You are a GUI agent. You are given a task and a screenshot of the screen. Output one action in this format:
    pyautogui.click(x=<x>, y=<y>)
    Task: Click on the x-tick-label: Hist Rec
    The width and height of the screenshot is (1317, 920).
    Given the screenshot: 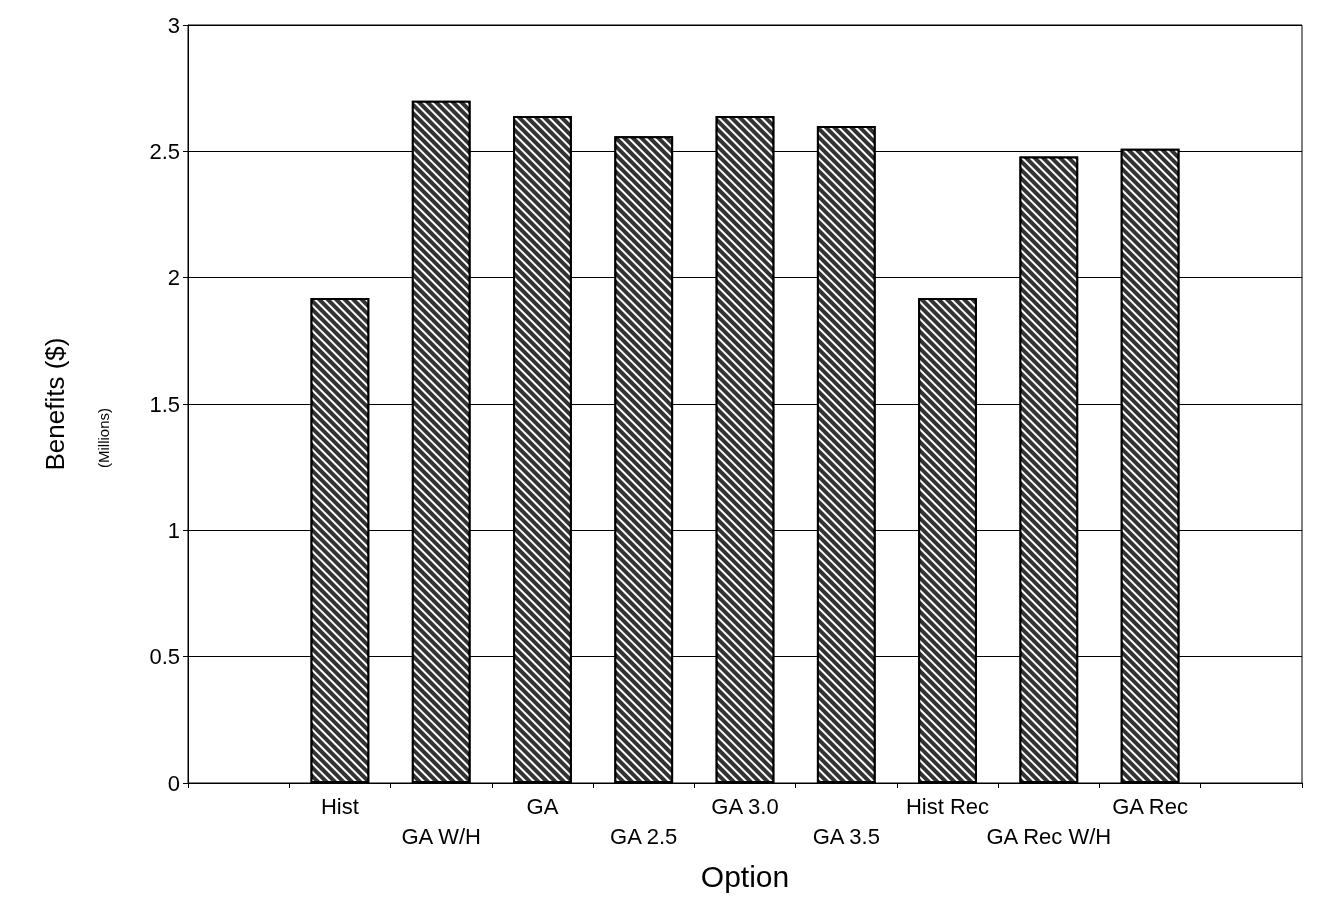 What is the action you would take?
    pyautogui.click(x=947, y=806)
    